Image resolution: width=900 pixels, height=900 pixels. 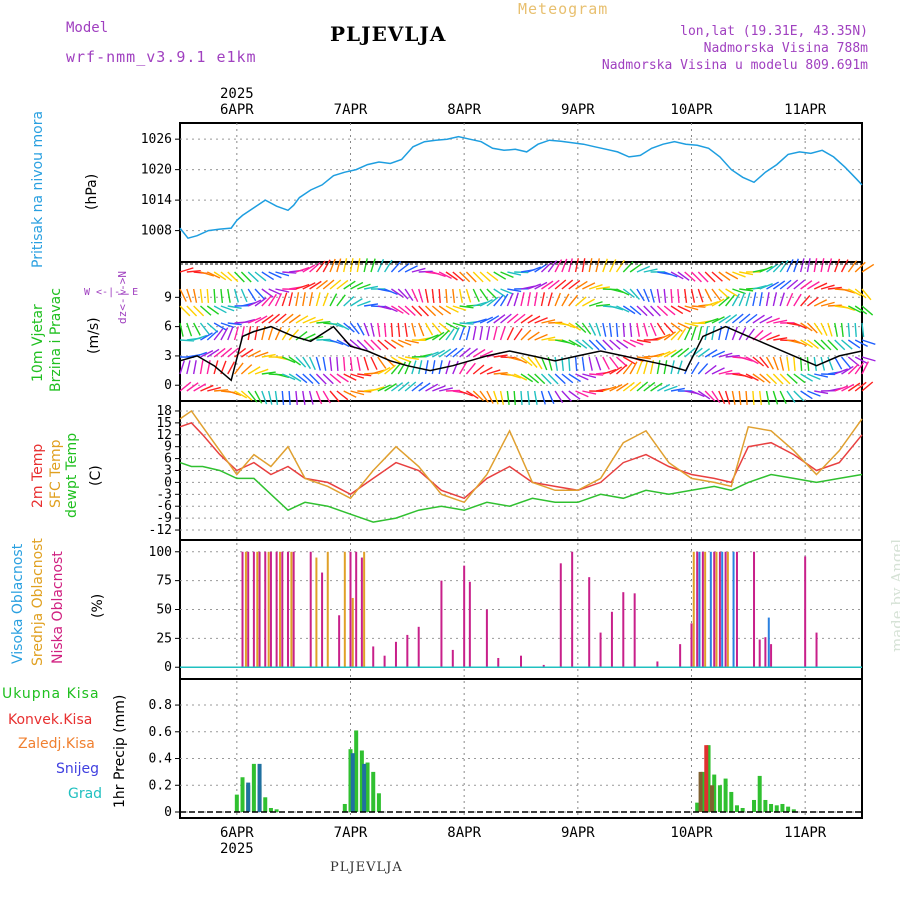 I want to click on precip-label-convective: Konvek.Kisa, so click(x=50, y=720).